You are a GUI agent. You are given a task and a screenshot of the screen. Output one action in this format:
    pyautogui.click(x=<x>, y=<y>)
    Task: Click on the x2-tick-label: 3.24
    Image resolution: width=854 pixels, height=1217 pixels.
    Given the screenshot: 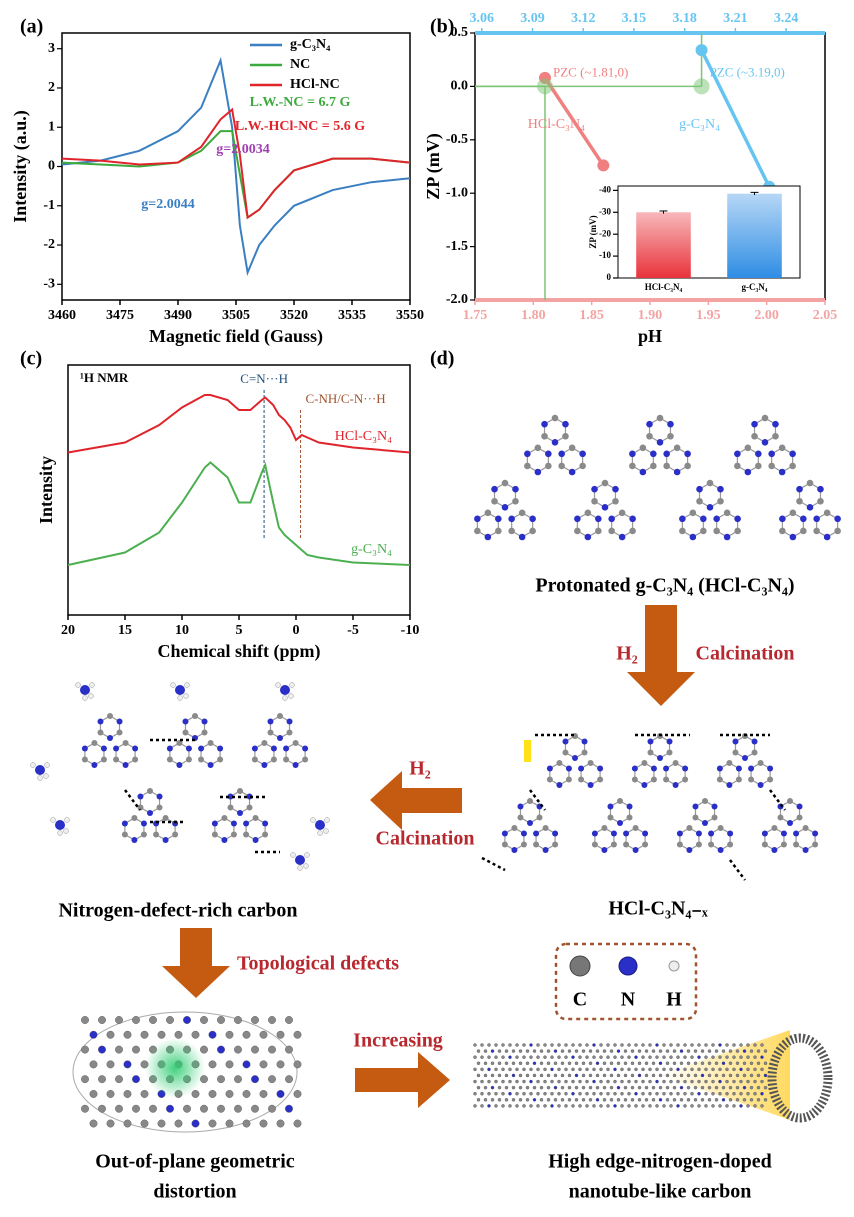 What is the action you would take?
    pyautogui.click(x=786, y=18)
    